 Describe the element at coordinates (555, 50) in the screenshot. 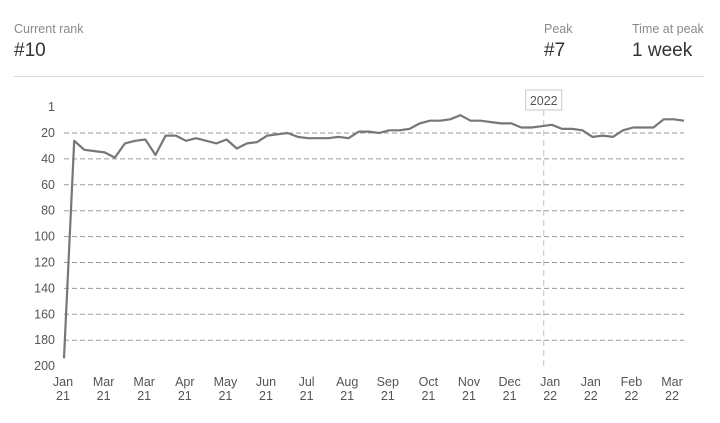

I see `peak-value: #7` at that location.